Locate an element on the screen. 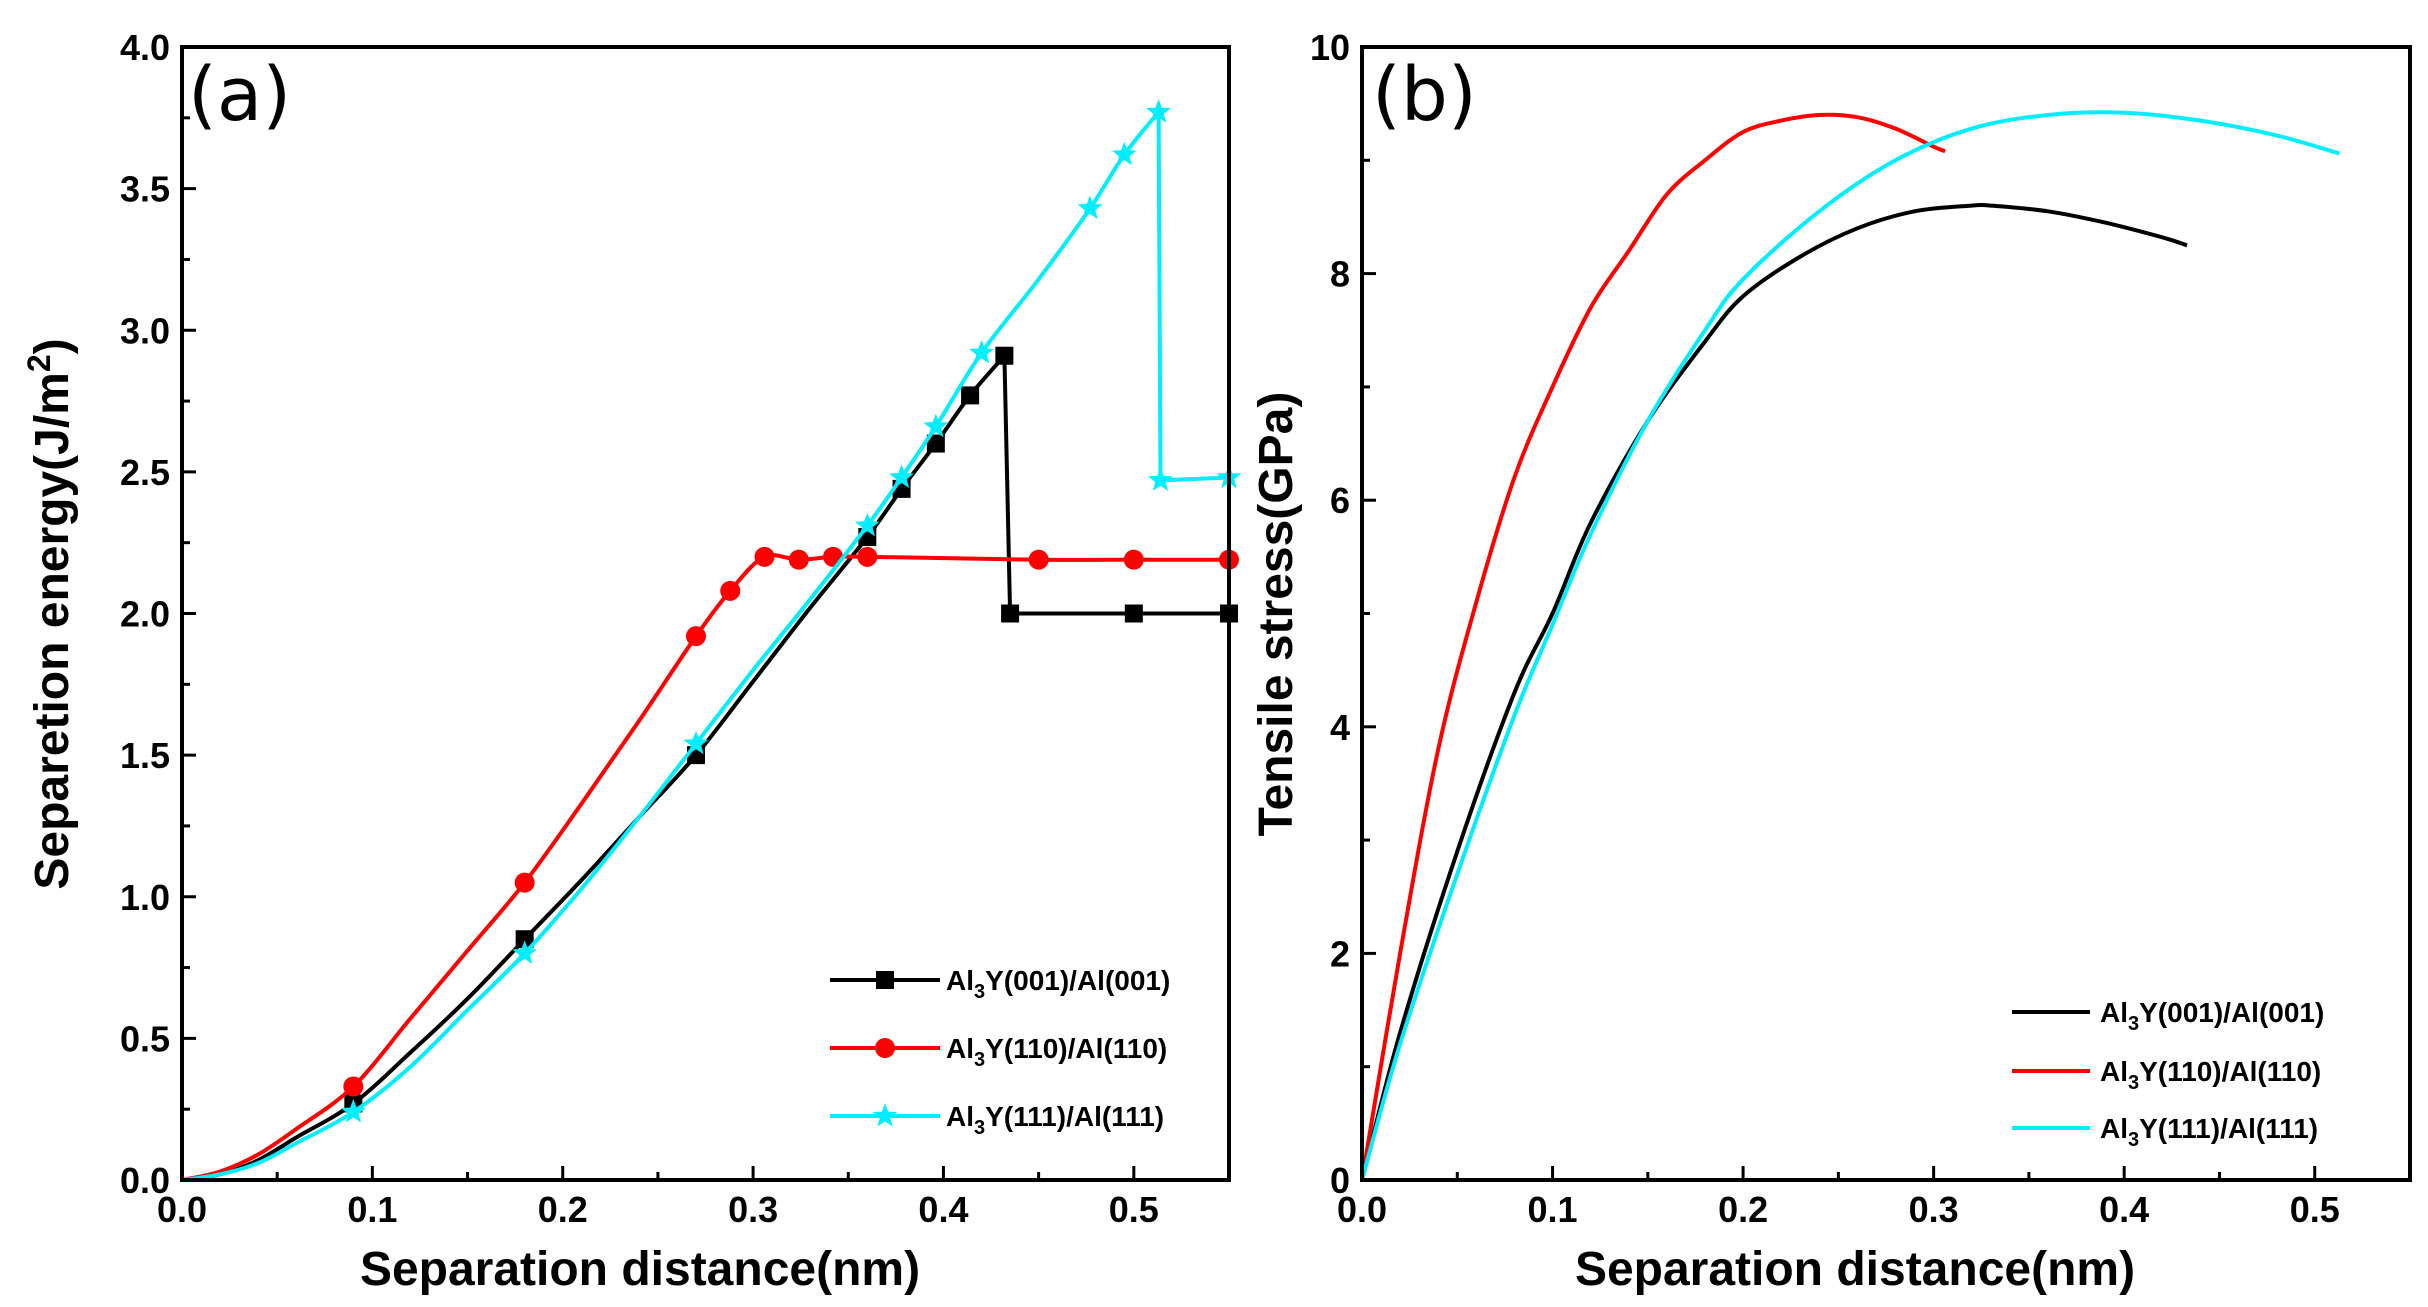 Image resolution: width=2428 pixels, height=1307 pixels. y-tick-label-b-5: 10 is located at coordinates (1330, 47).